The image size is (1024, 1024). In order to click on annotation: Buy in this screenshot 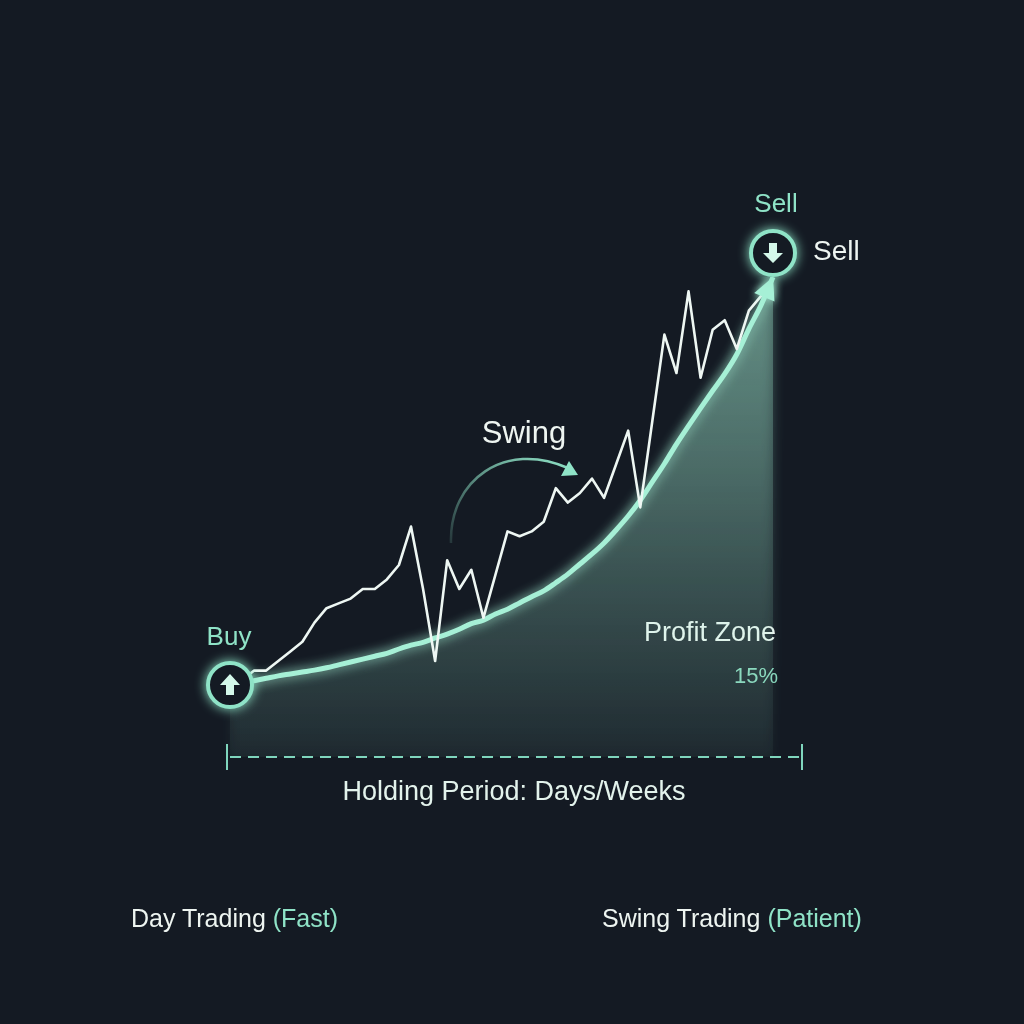, I will do `click(229, 636)`.